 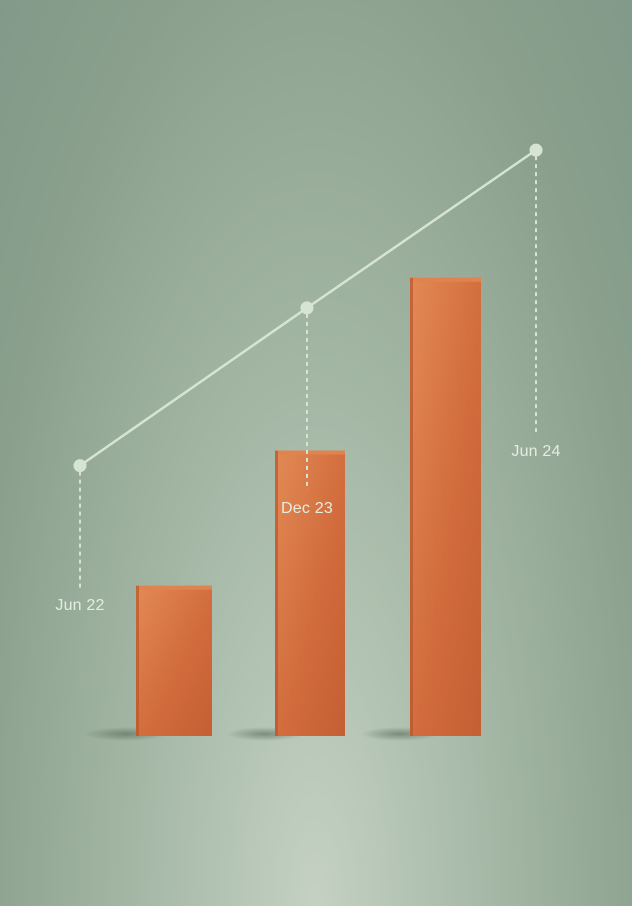 What do you see at coordinates (79, 605) in the screenshot?
I see `date-label: Jun 22` at bounding box center [79, 605].